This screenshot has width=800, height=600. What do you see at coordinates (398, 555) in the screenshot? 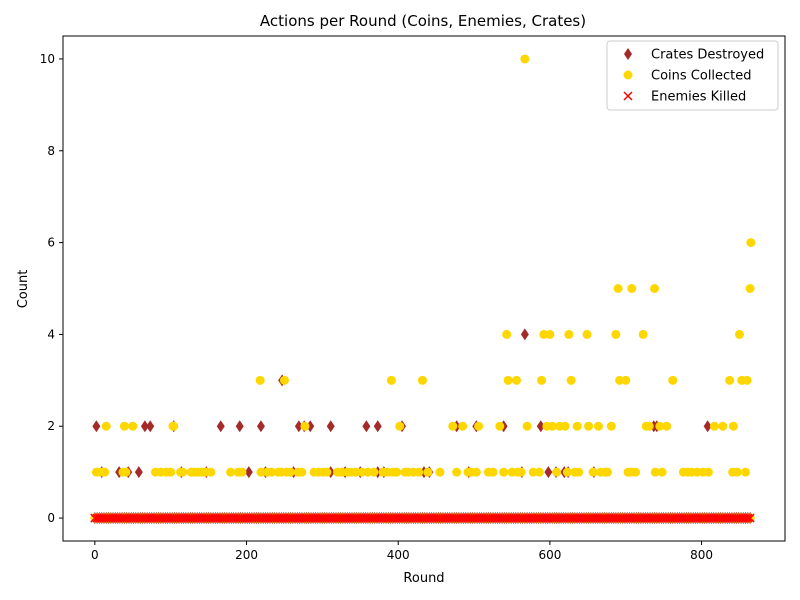
I see `x-tick-label: 400` at bounding box center [398, 555].